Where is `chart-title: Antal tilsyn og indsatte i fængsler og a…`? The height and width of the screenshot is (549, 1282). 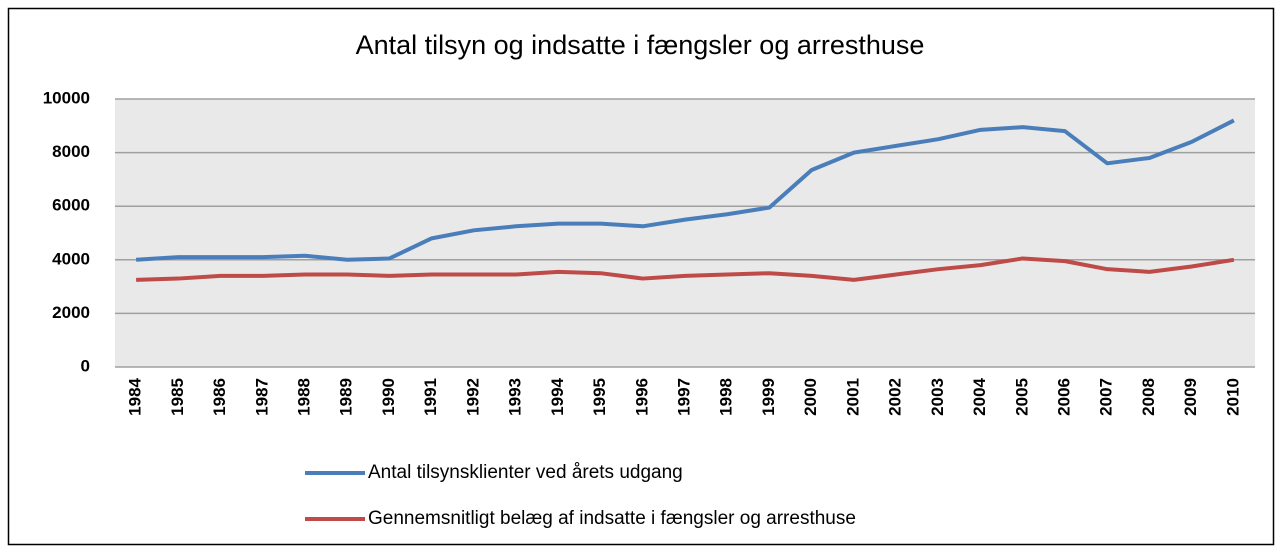
chart-title: Antal tilsyn og indsatte i fængsler og a… is located at coordinates (640, 45).